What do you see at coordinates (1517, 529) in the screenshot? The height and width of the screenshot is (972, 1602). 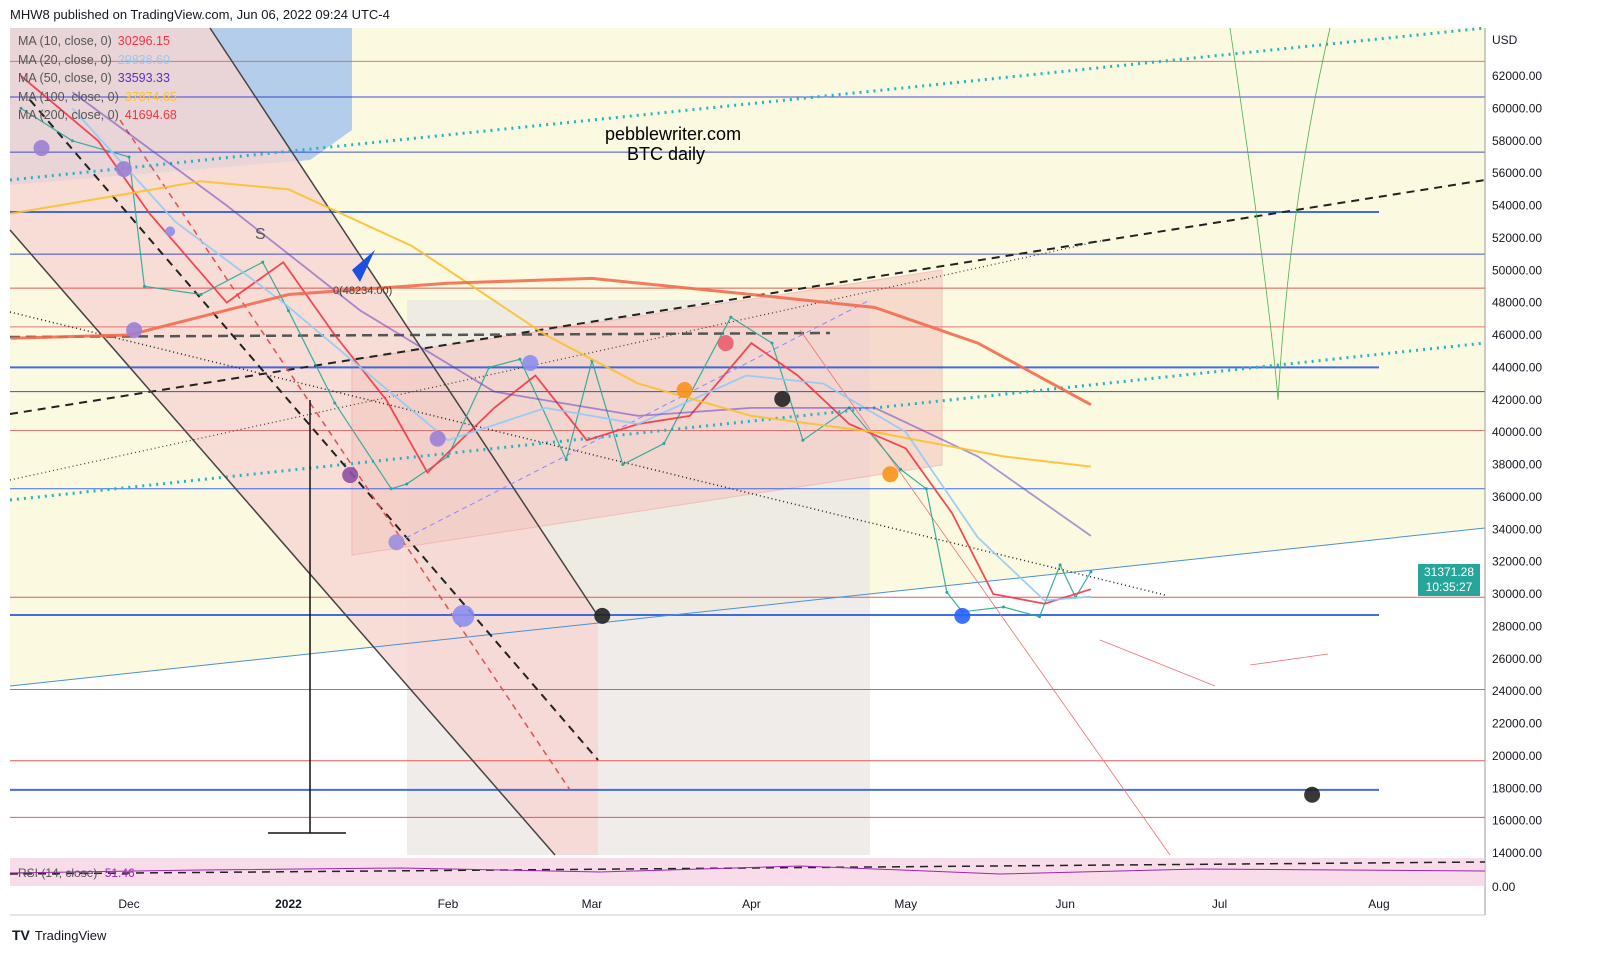 I see `price-tick: 34000.00` at bounding box center [1517, 529].